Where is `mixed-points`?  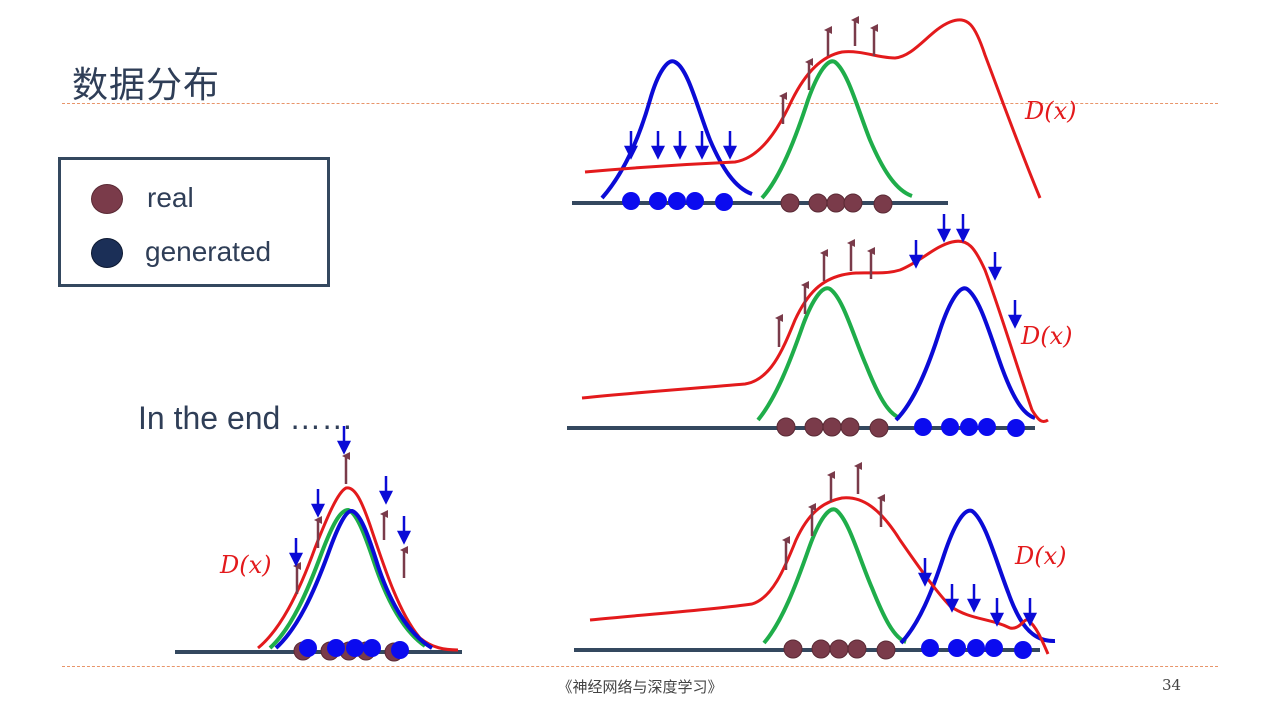
mixed-points is located at coordinates (351, 650).